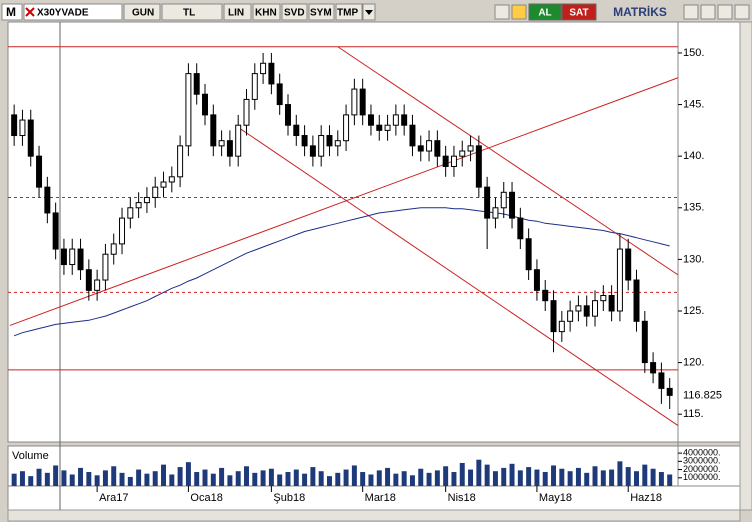 The width and height of the screenshot is (752, 522). I want to click on close-icon, so click(30, 12).